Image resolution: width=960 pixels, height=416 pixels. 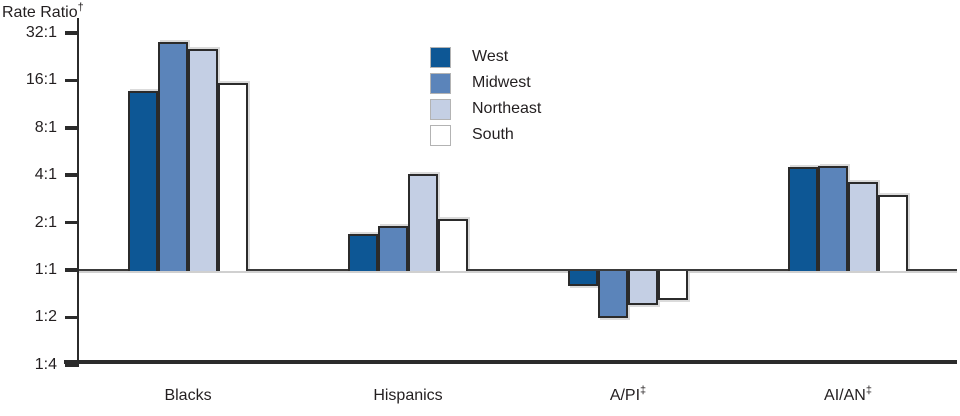 I want to click on y-axis-title: Rate Ratio†, so click(x=43, y=11).